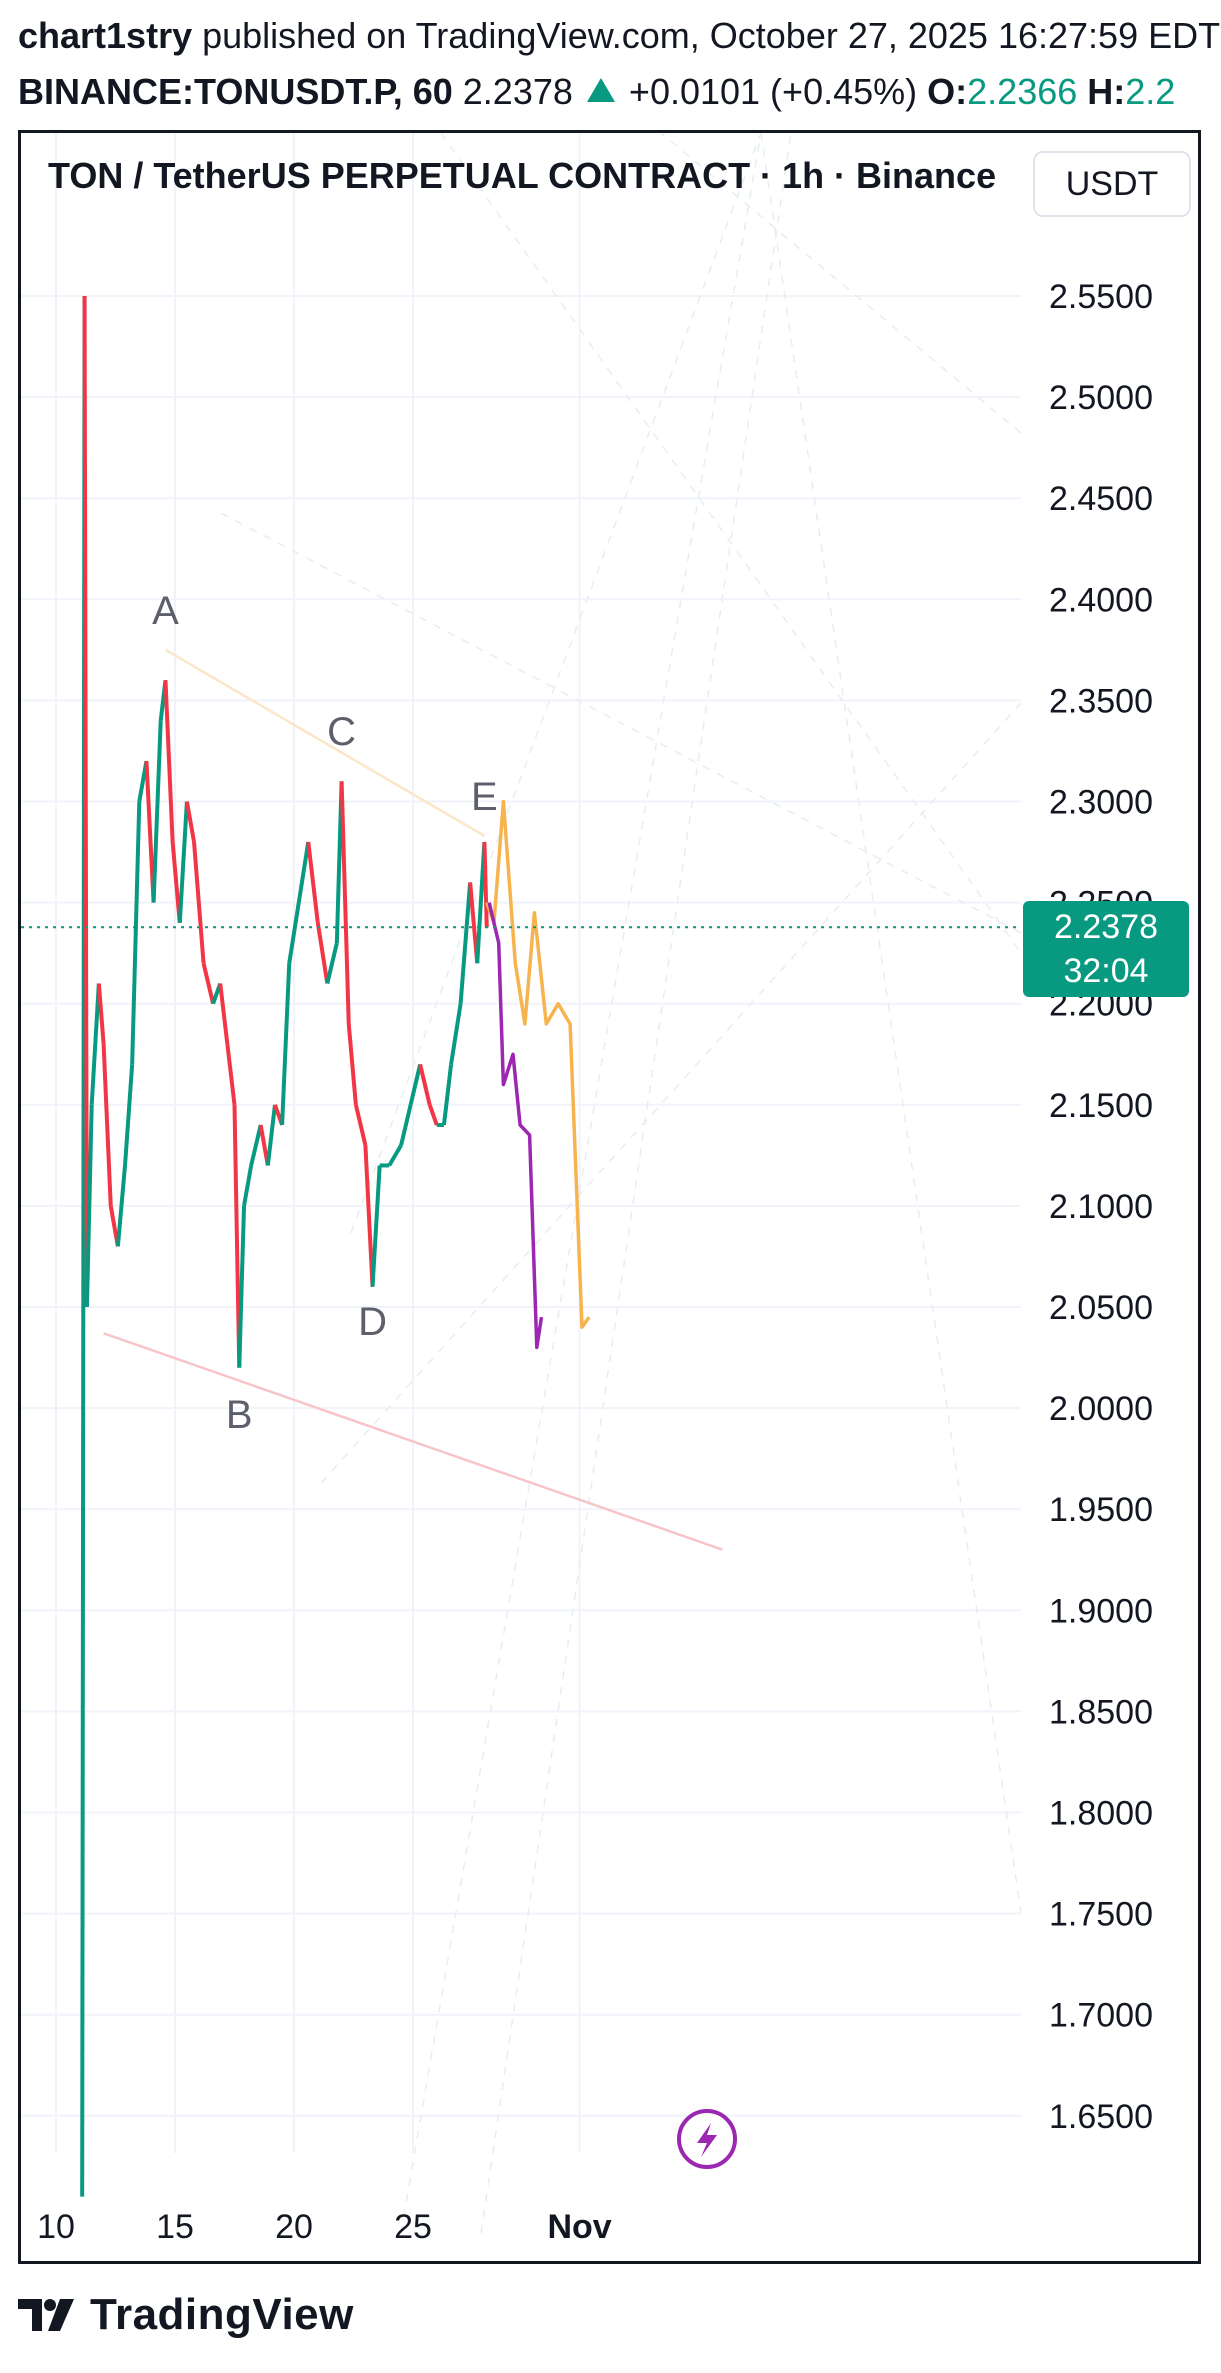  Describe the element at coordinates (372, 1322) in the screenshot. I see `wave-label-d: D` at that location.